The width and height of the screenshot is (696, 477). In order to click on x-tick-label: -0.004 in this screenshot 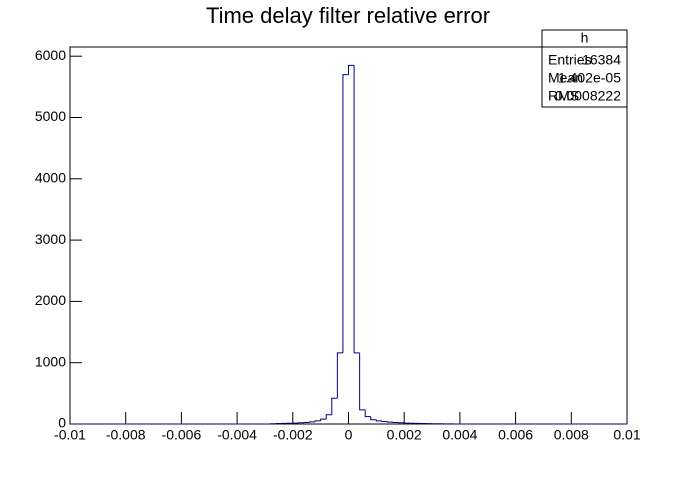, I will do `click(237, 435)`.